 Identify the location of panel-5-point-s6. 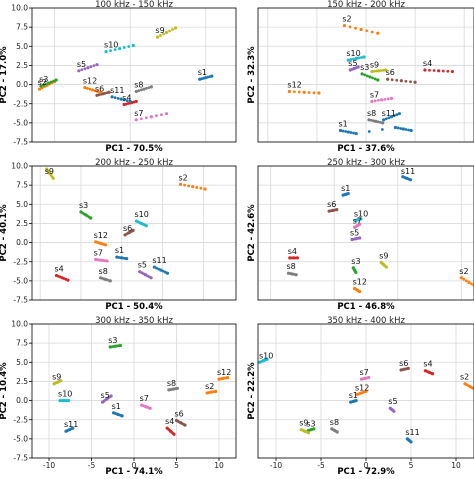
(179, 422).